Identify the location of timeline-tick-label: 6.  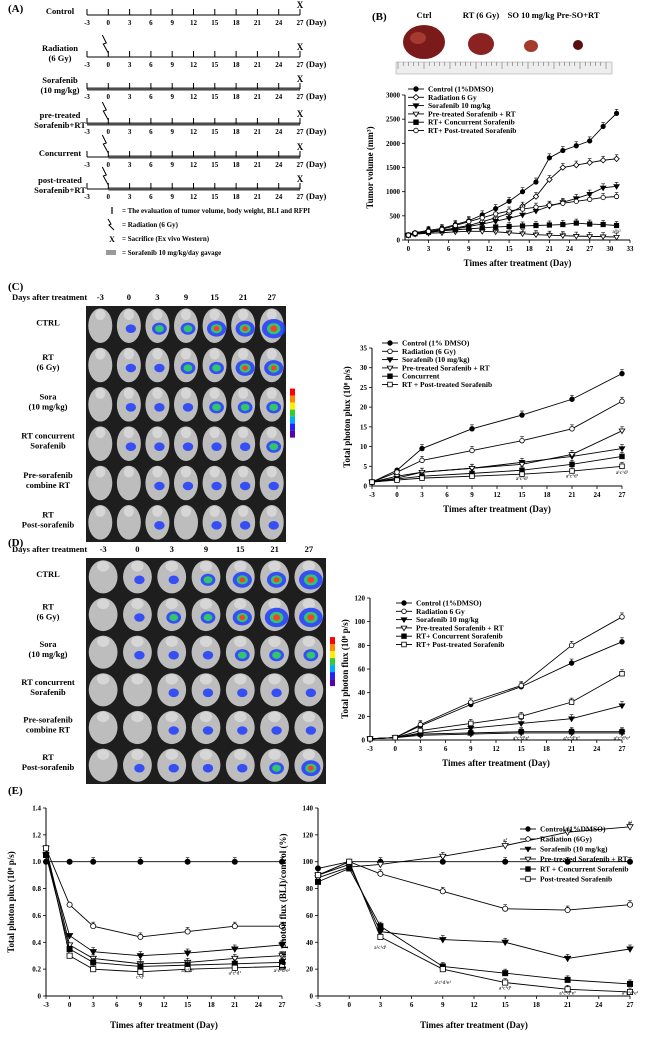
(151, 23).